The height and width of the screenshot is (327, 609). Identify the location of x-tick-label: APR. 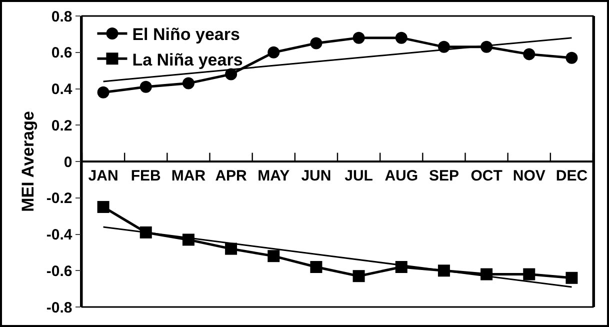
(231, 175).